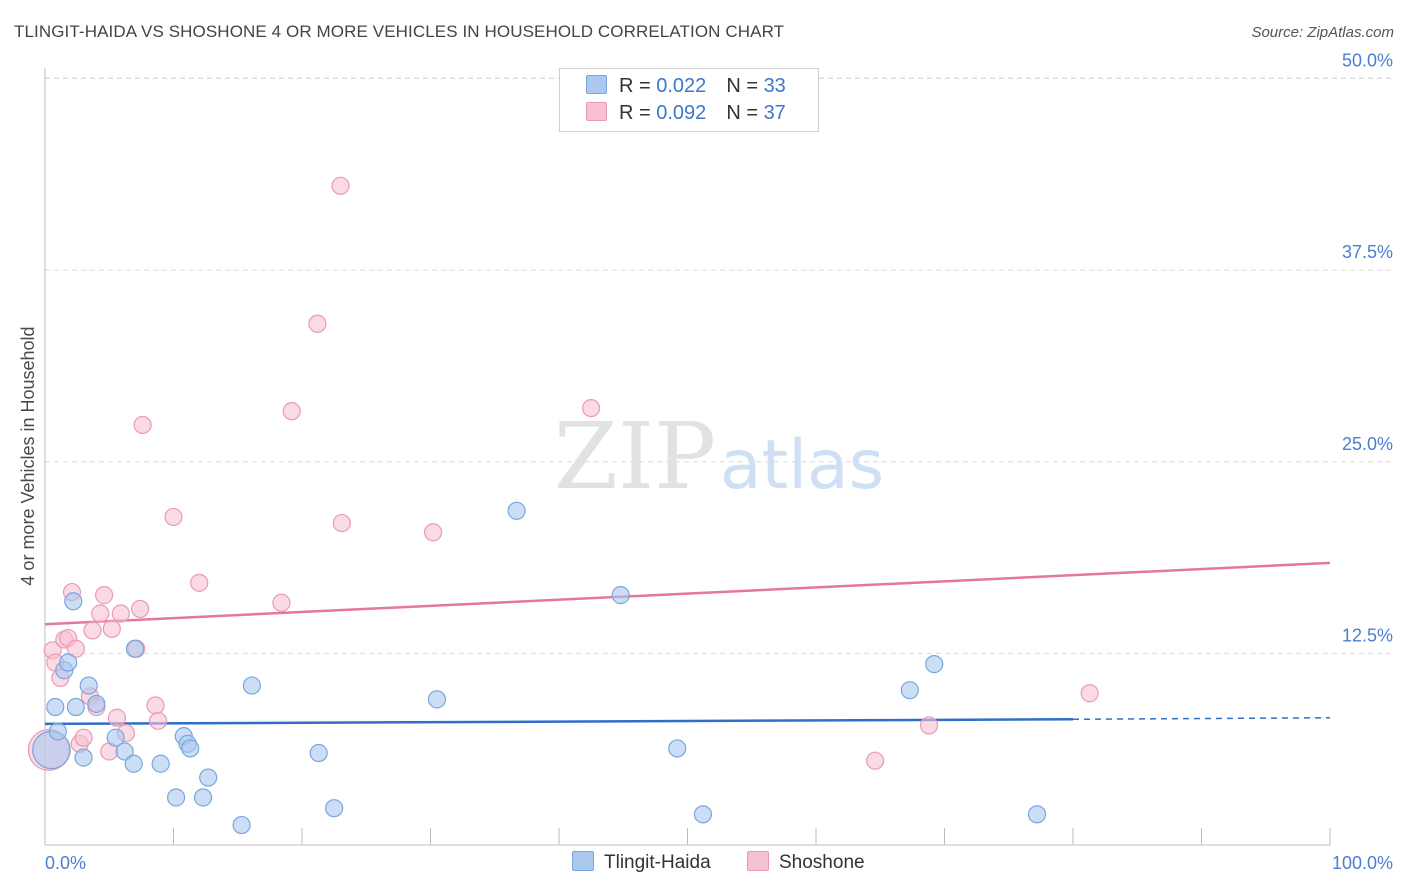 This screenshot has height=892, width=1406. What do you see at coordinates (1367, 61) in the screenshot?
I see `y-tick-label: 50.0%` at bounding box center [1367, 61].